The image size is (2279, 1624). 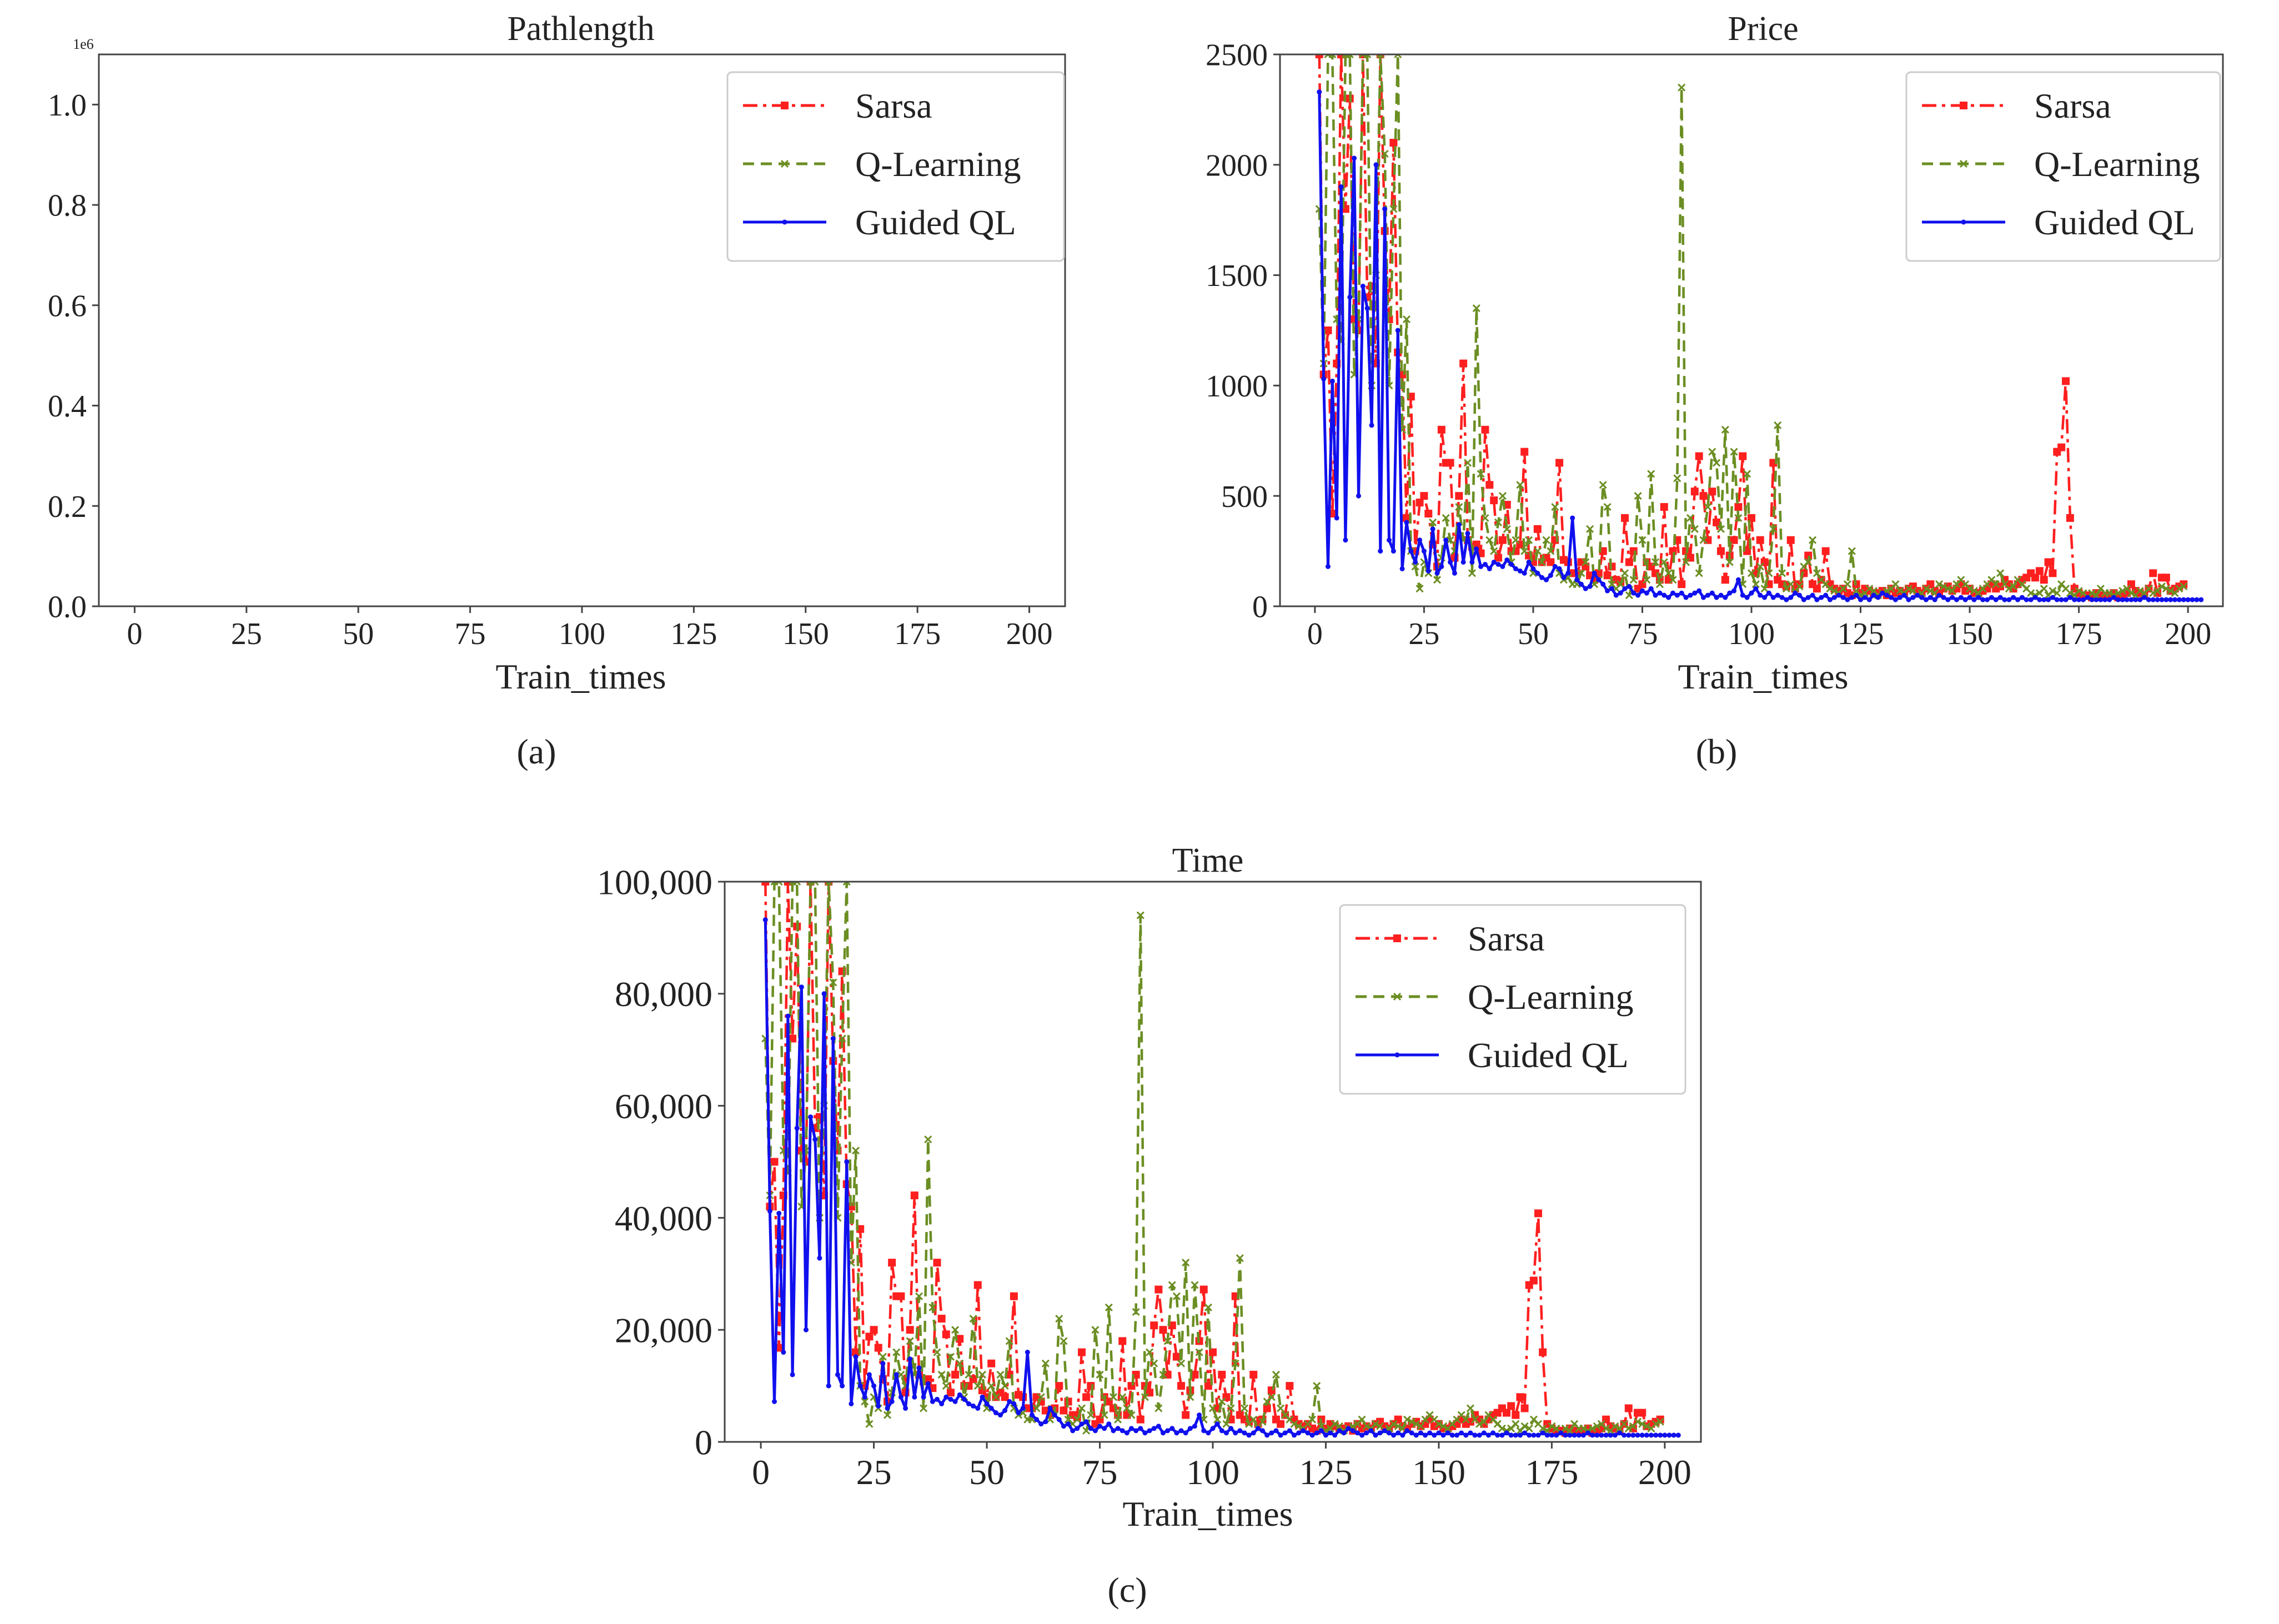 I want to click on panel-c-ytick-label: 100,000, so click(x=654, y=882).